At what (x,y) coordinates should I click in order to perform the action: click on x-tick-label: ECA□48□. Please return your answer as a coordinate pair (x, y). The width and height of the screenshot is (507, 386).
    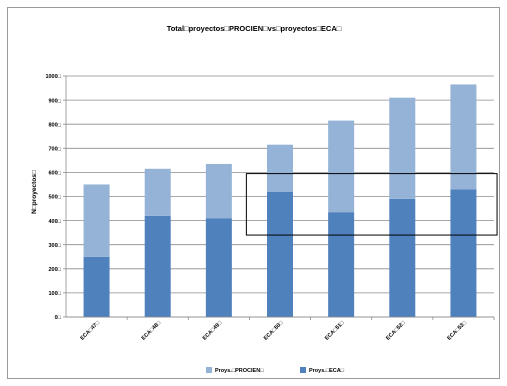
    Looking at the image, I should click on (152, 331).